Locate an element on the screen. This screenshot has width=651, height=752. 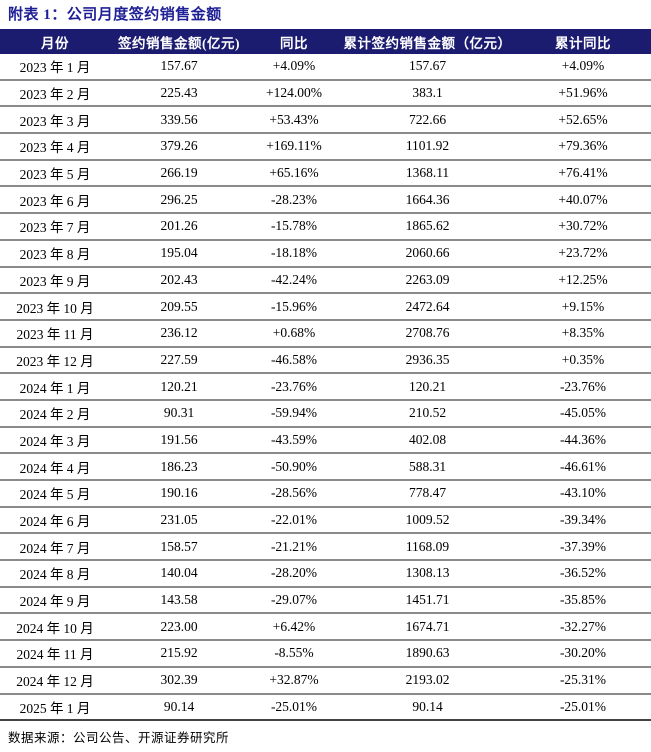
cell-cum-yoy: +12.25% is located at coordinates (583, 280).